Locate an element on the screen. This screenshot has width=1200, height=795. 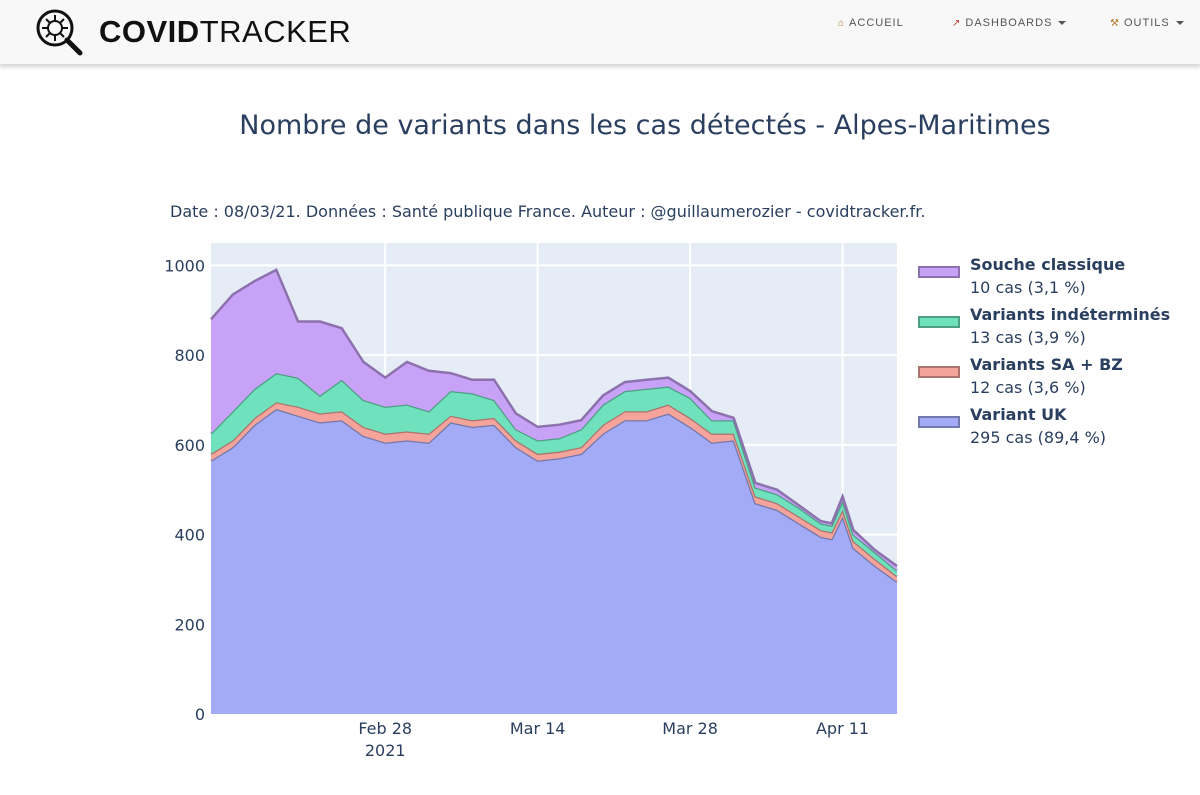
legend-label-1: Variants SA + BZ is located at coordinates (1046, 364).